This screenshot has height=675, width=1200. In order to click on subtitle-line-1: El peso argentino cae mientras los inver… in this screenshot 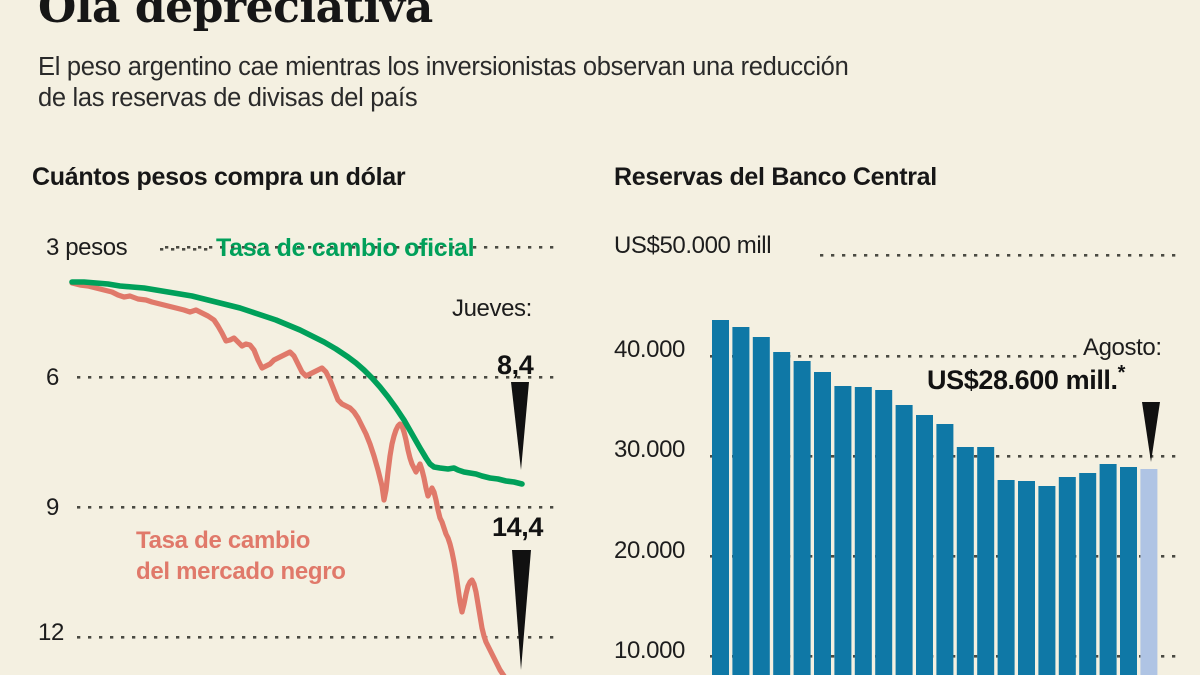, I will do `click(443, 67)`.